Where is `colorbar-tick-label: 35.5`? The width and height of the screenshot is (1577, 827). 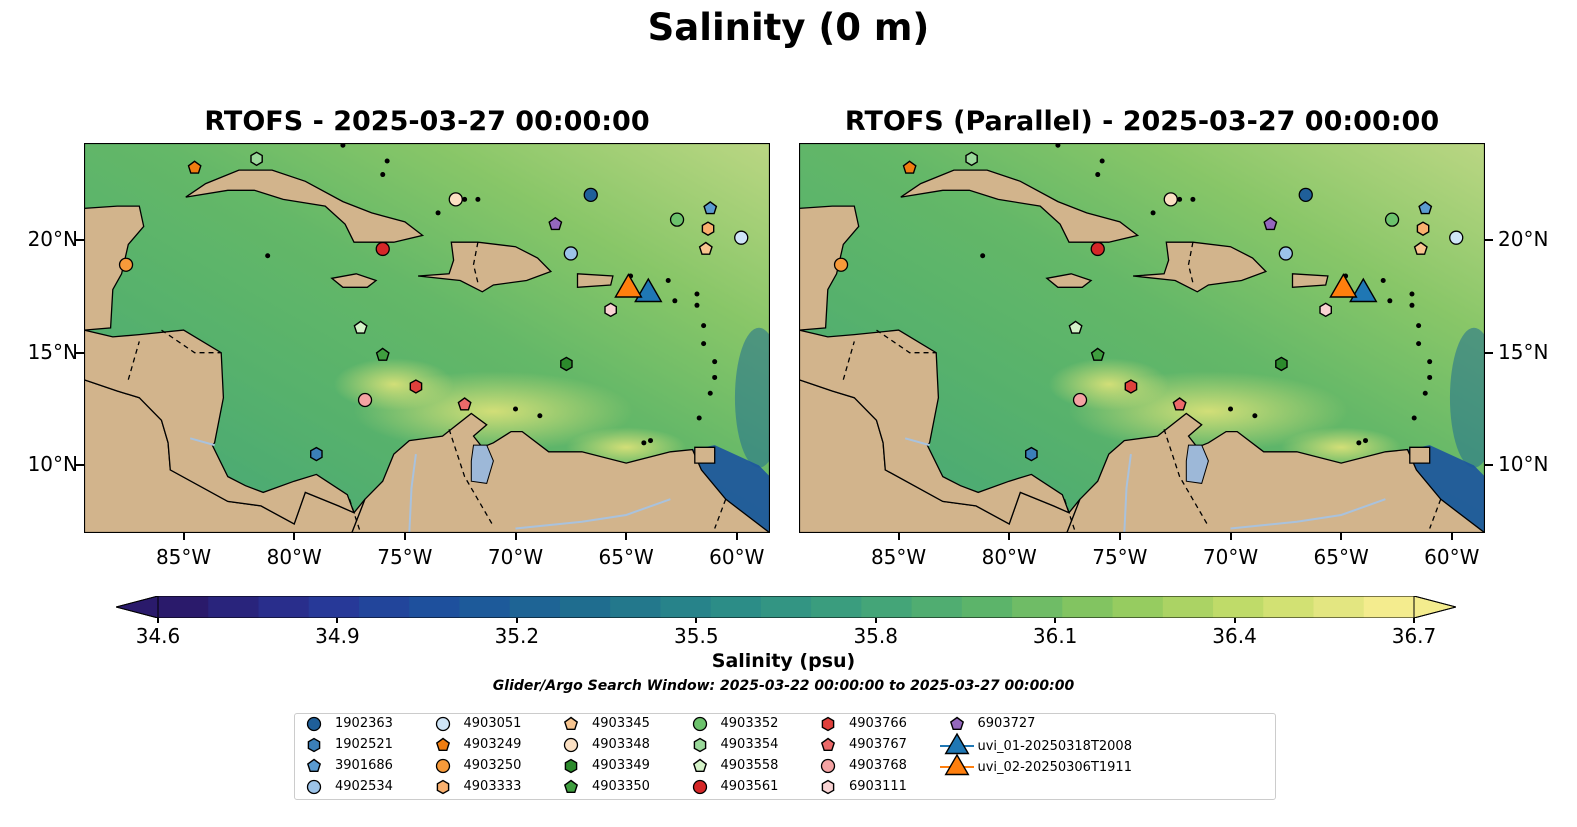 colorbar-tick-label: 35.5 is located at coordinates (696, 636).